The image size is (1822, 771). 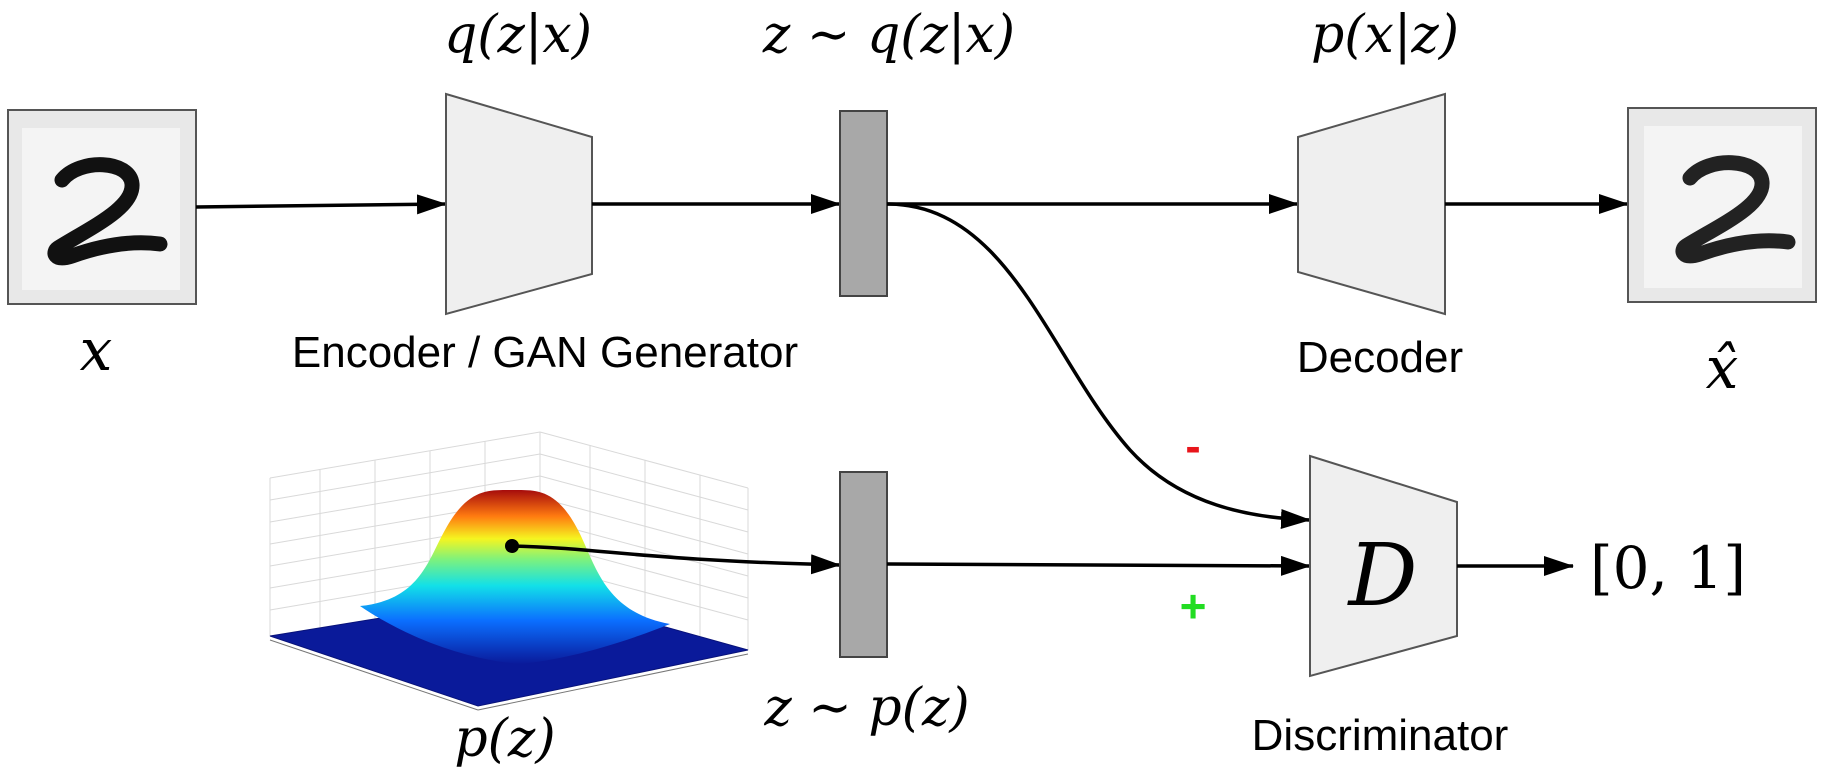 I want to click on arrow-posterior-to-discriminator, so click(x=1098, y=366).